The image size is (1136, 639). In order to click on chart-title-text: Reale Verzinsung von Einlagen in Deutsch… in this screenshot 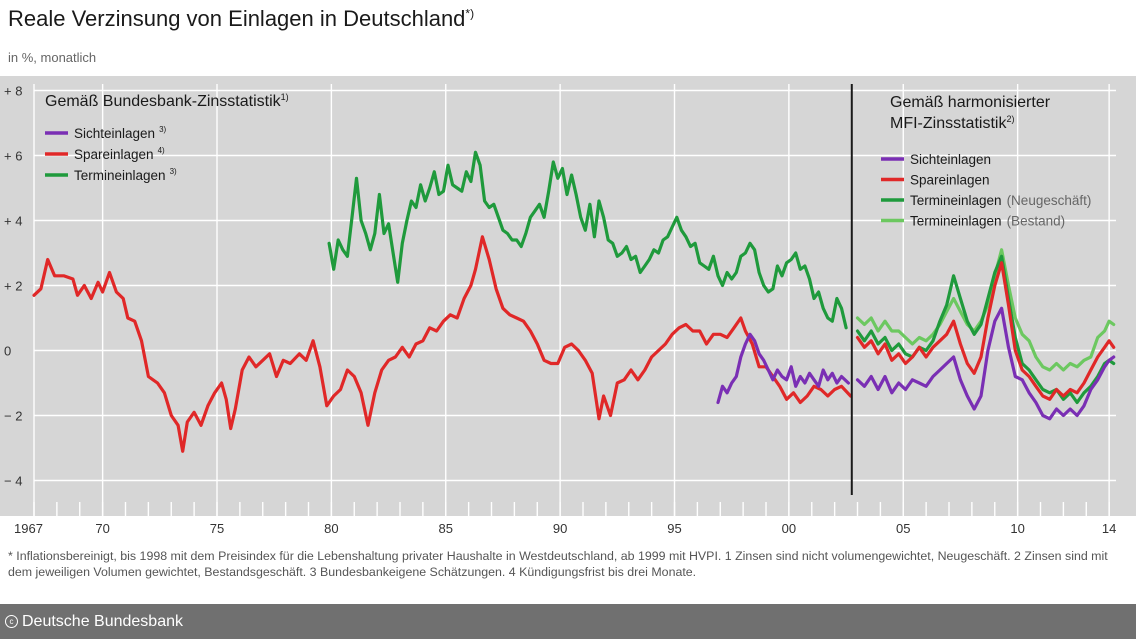, I will do `click(237, 18)`.